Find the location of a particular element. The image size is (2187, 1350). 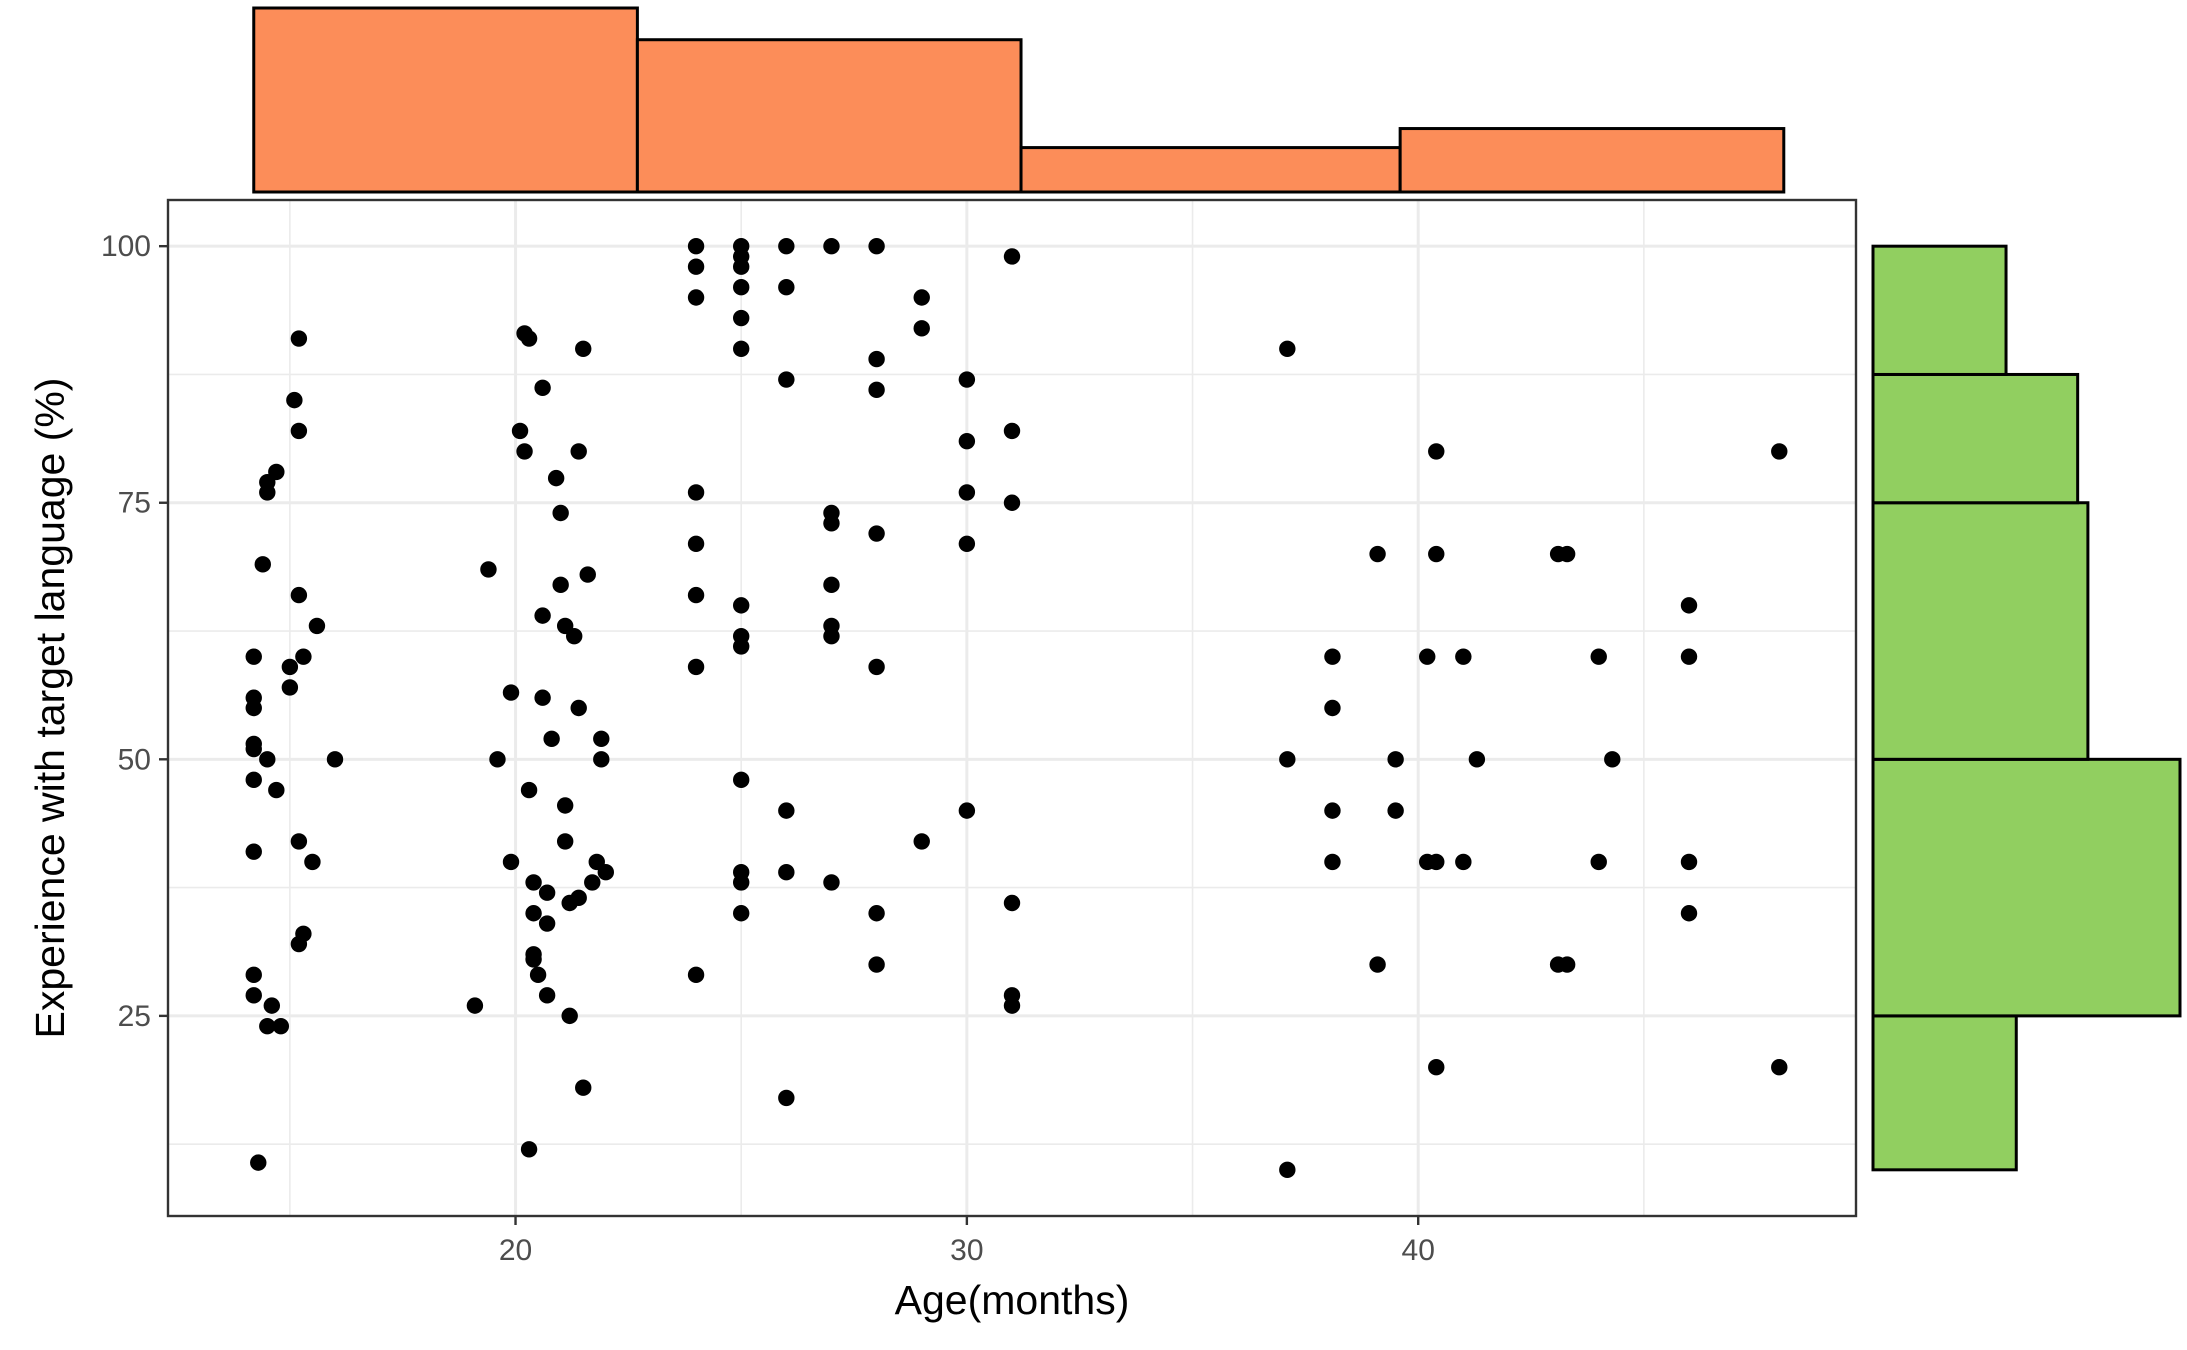

x-axis-ticks: 20 30 40 is located at coordinates (967, 1241).